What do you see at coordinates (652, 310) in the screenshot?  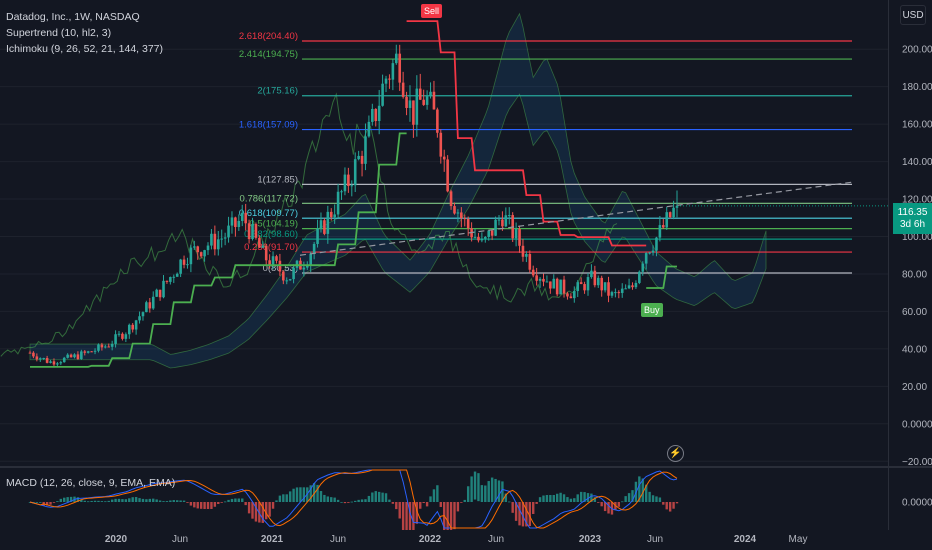 I see `buy-signal-label: Buy` at bounding box center [652, 310].